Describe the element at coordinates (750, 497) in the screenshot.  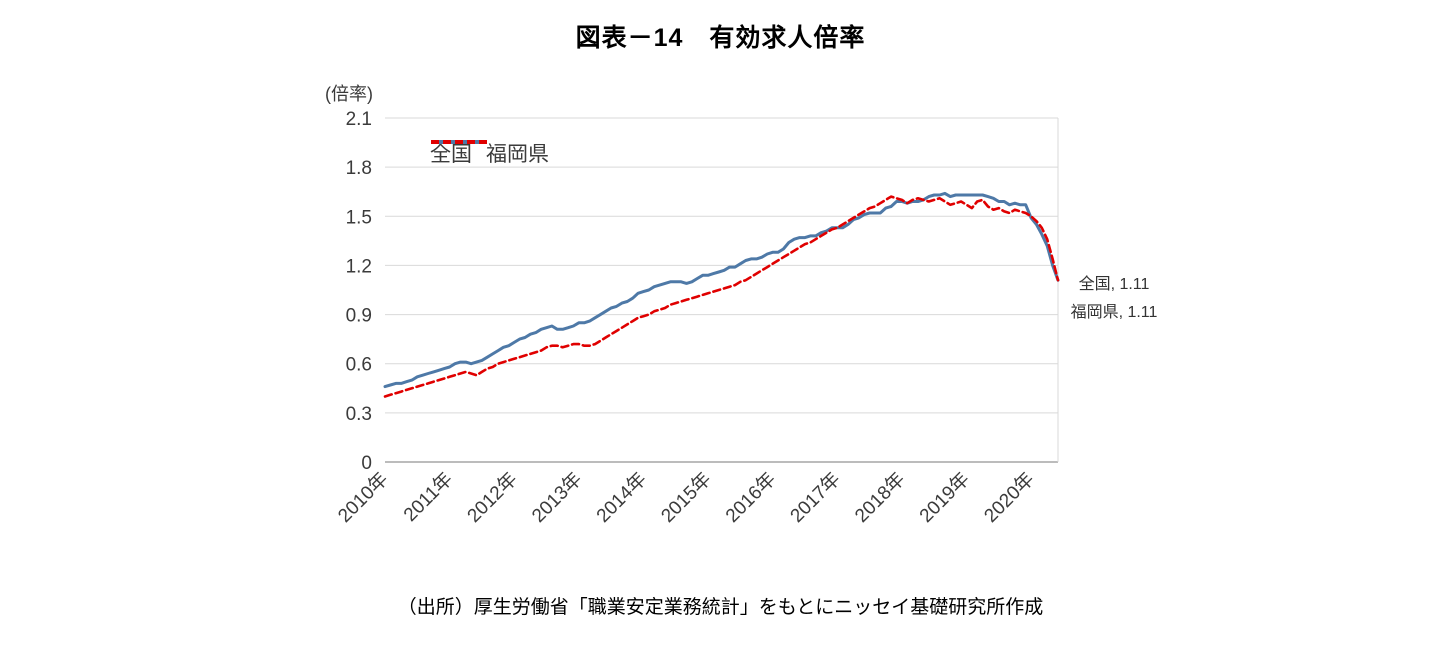
I see `x-tick-label: 2016年` at that location.